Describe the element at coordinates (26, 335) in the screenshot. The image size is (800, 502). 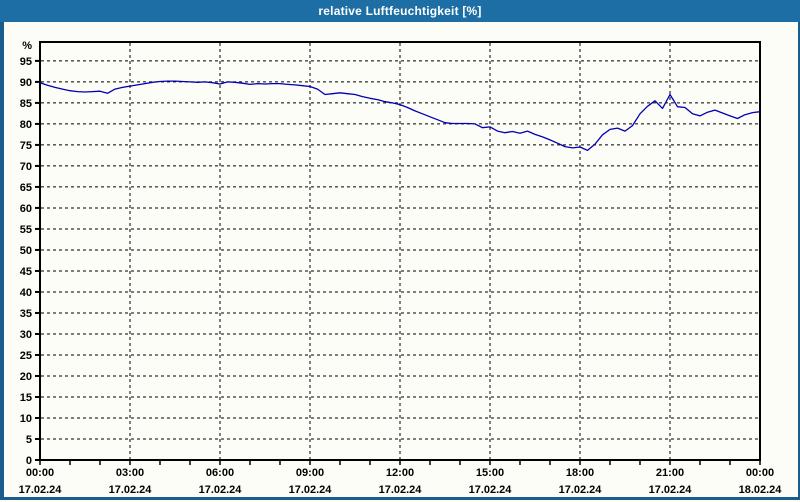
I see `y-tick-label: 30` at that location.